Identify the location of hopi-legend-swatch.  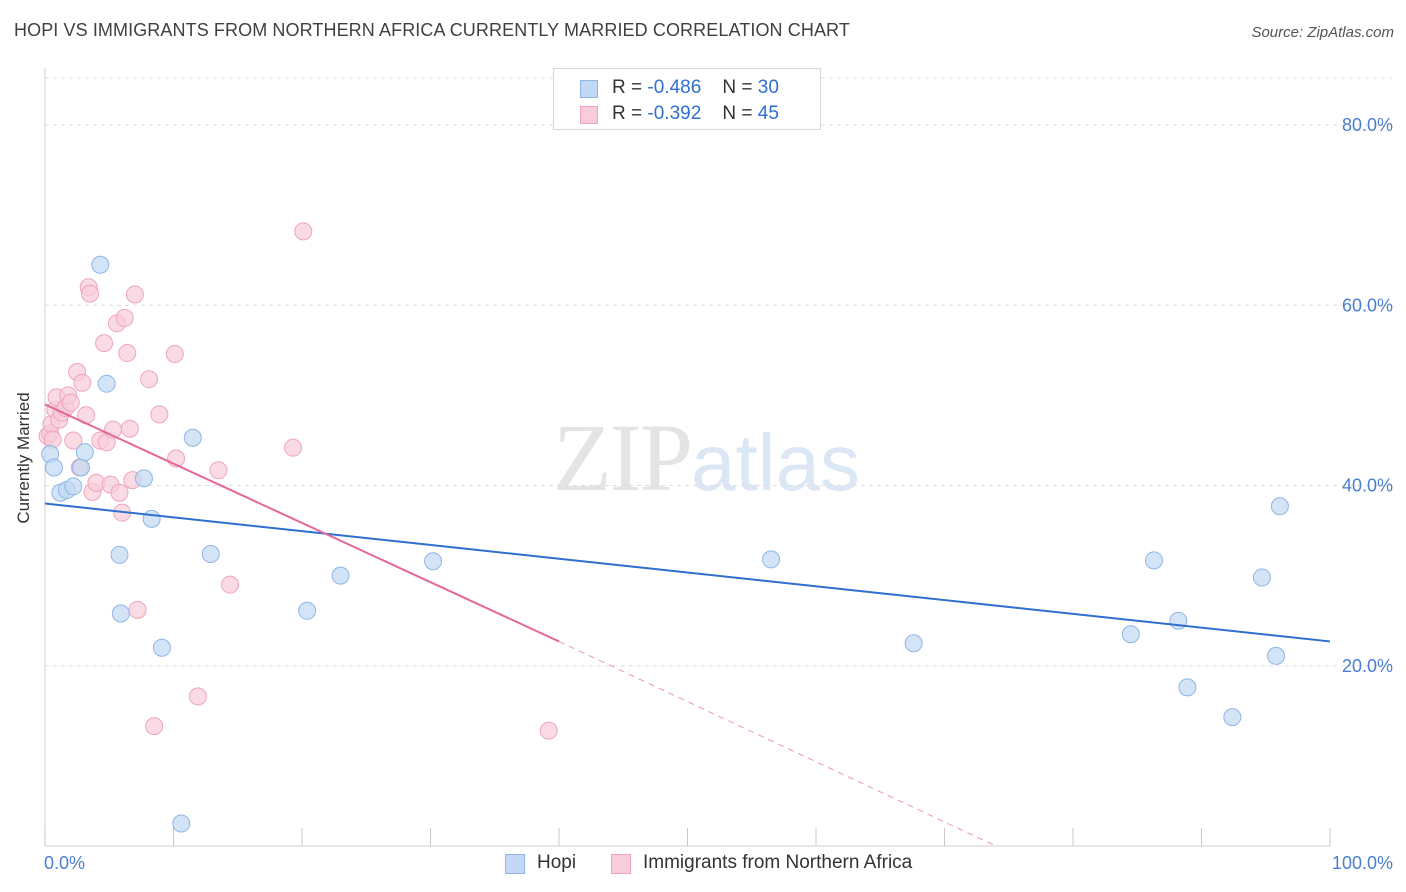
(515, 864).